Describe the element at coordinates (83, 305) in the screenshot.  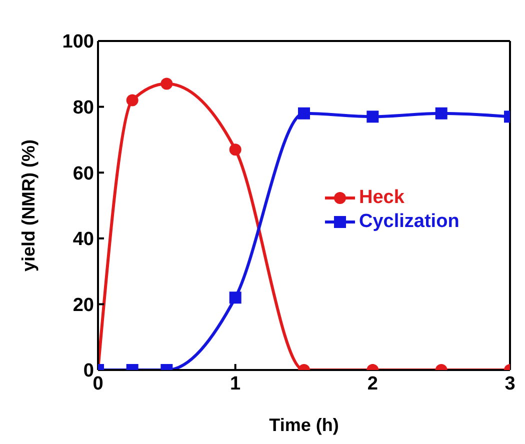
I see `y-tick-label: 20` at that location.